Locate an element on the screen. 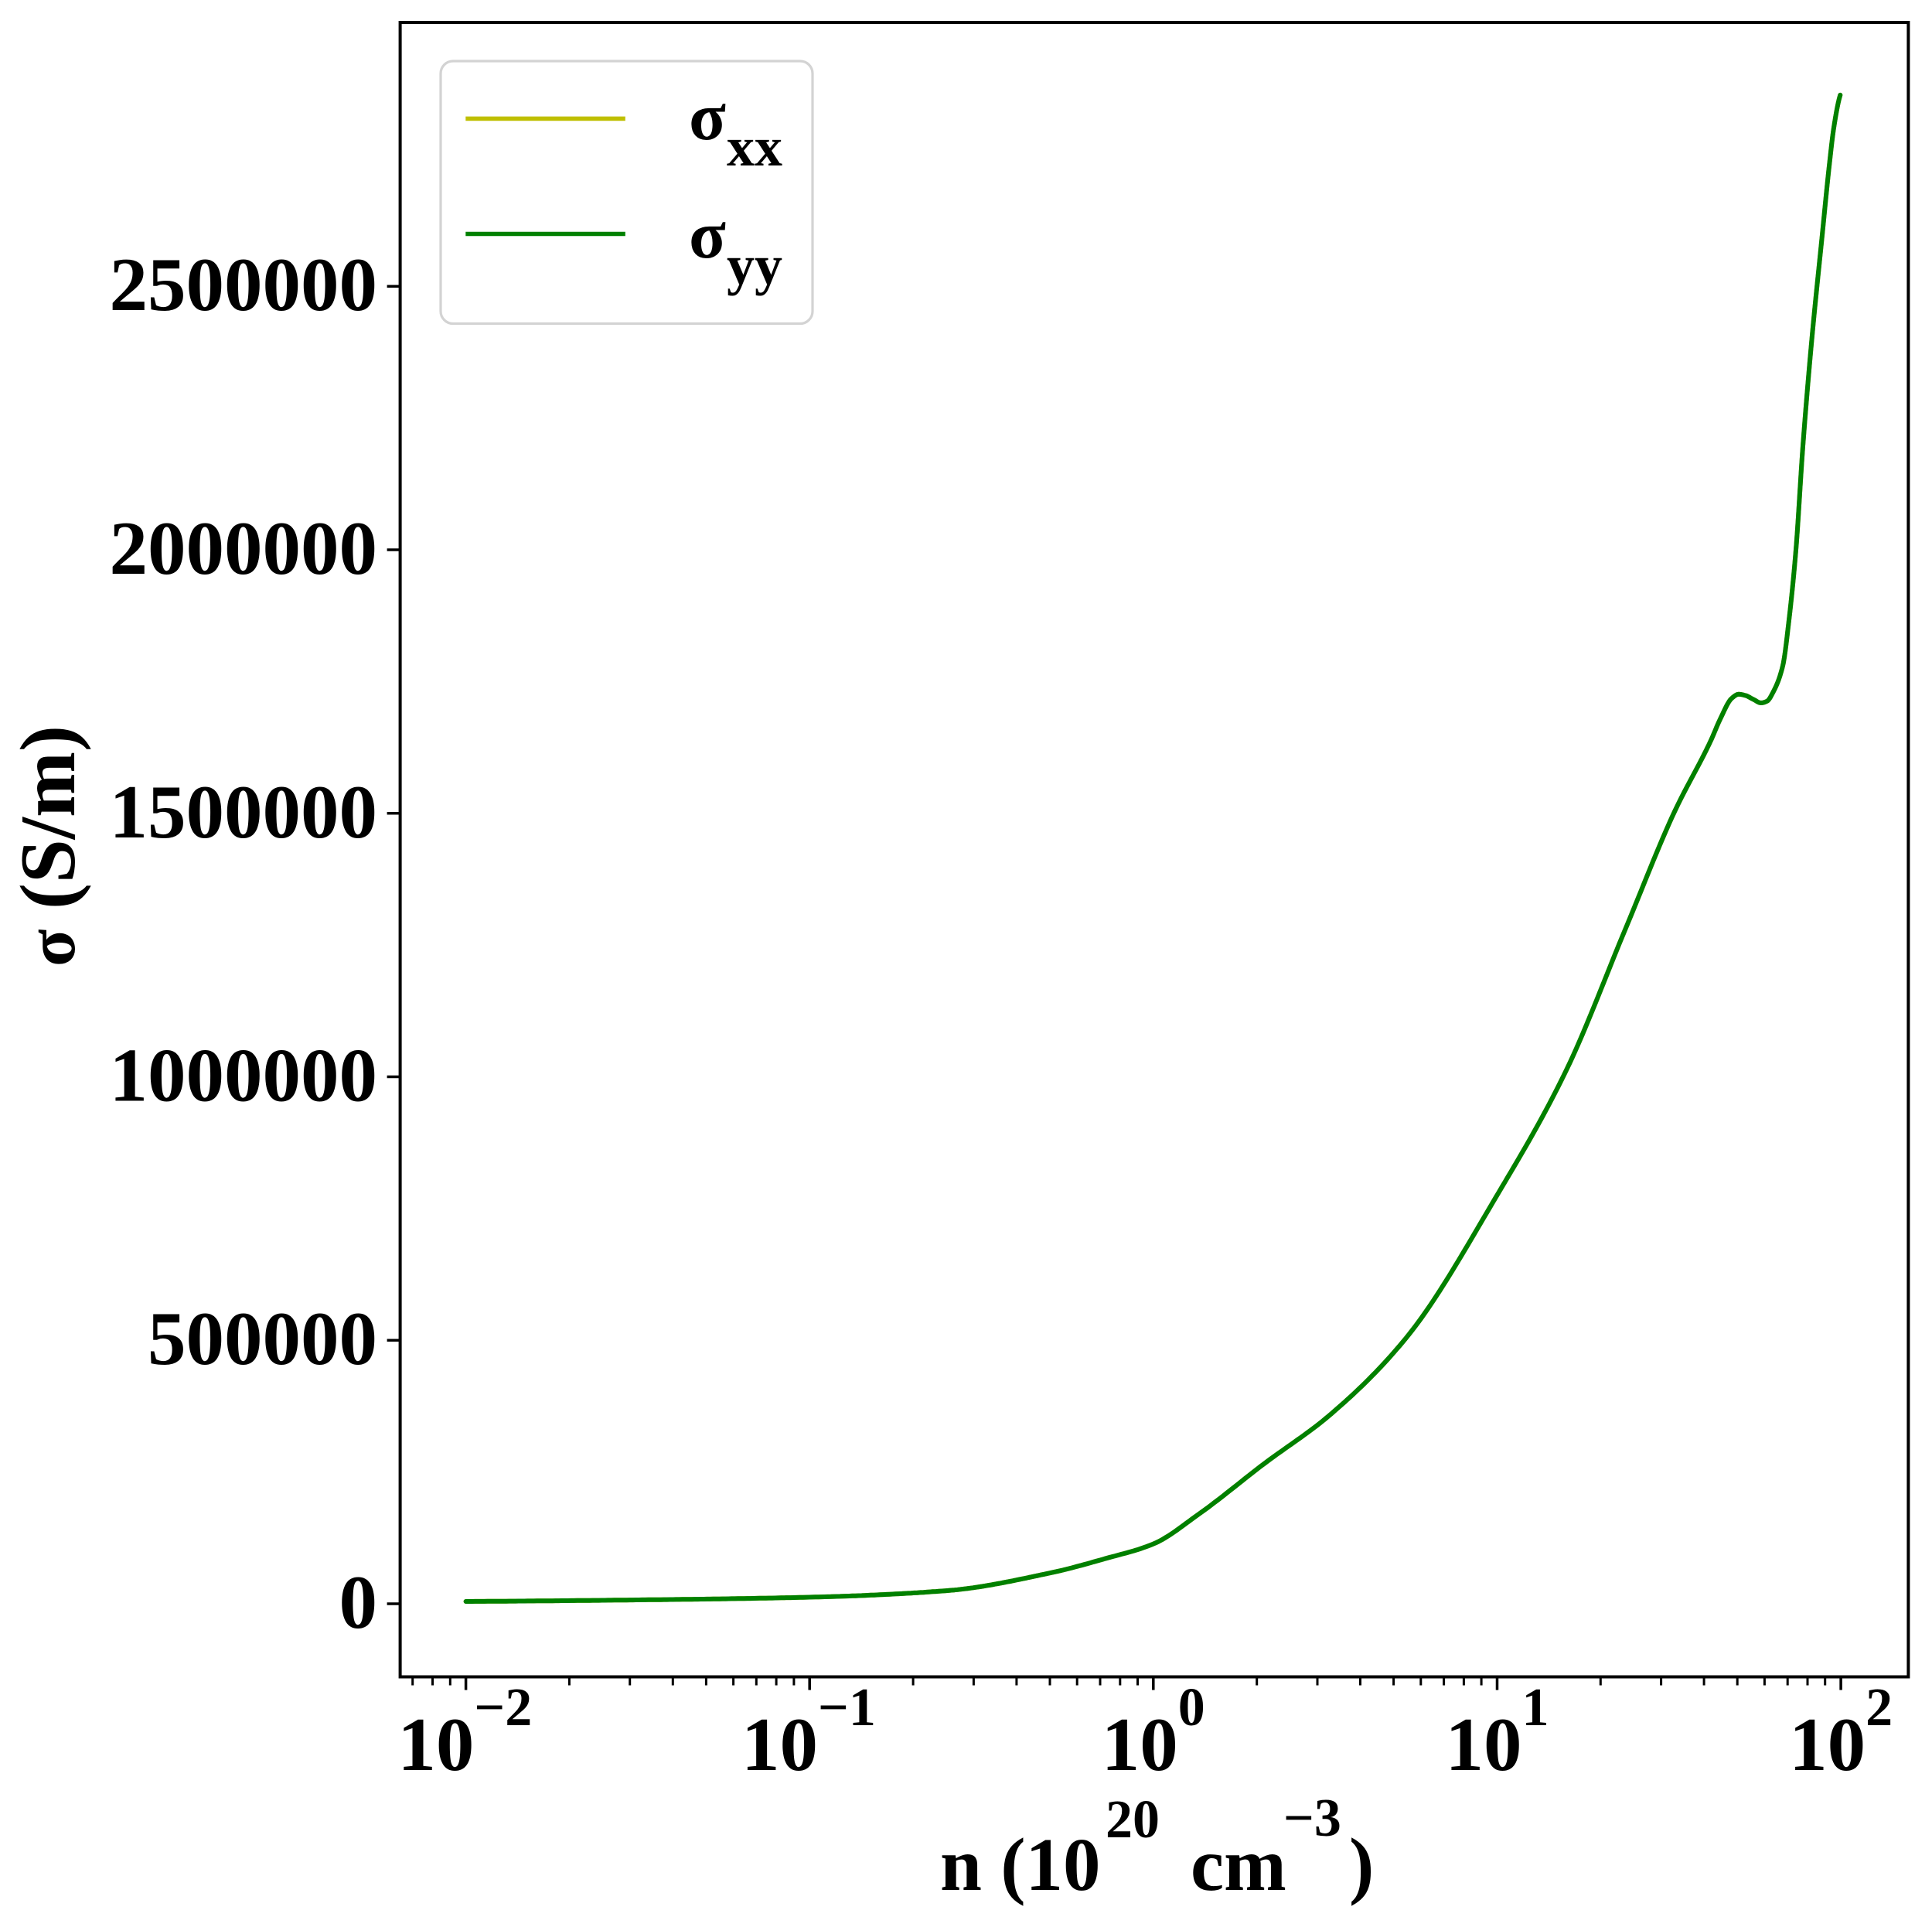 The height and width of the screenshot is (1927, 1932). svg-text: 1 is located at coordinates (1535, 1708).